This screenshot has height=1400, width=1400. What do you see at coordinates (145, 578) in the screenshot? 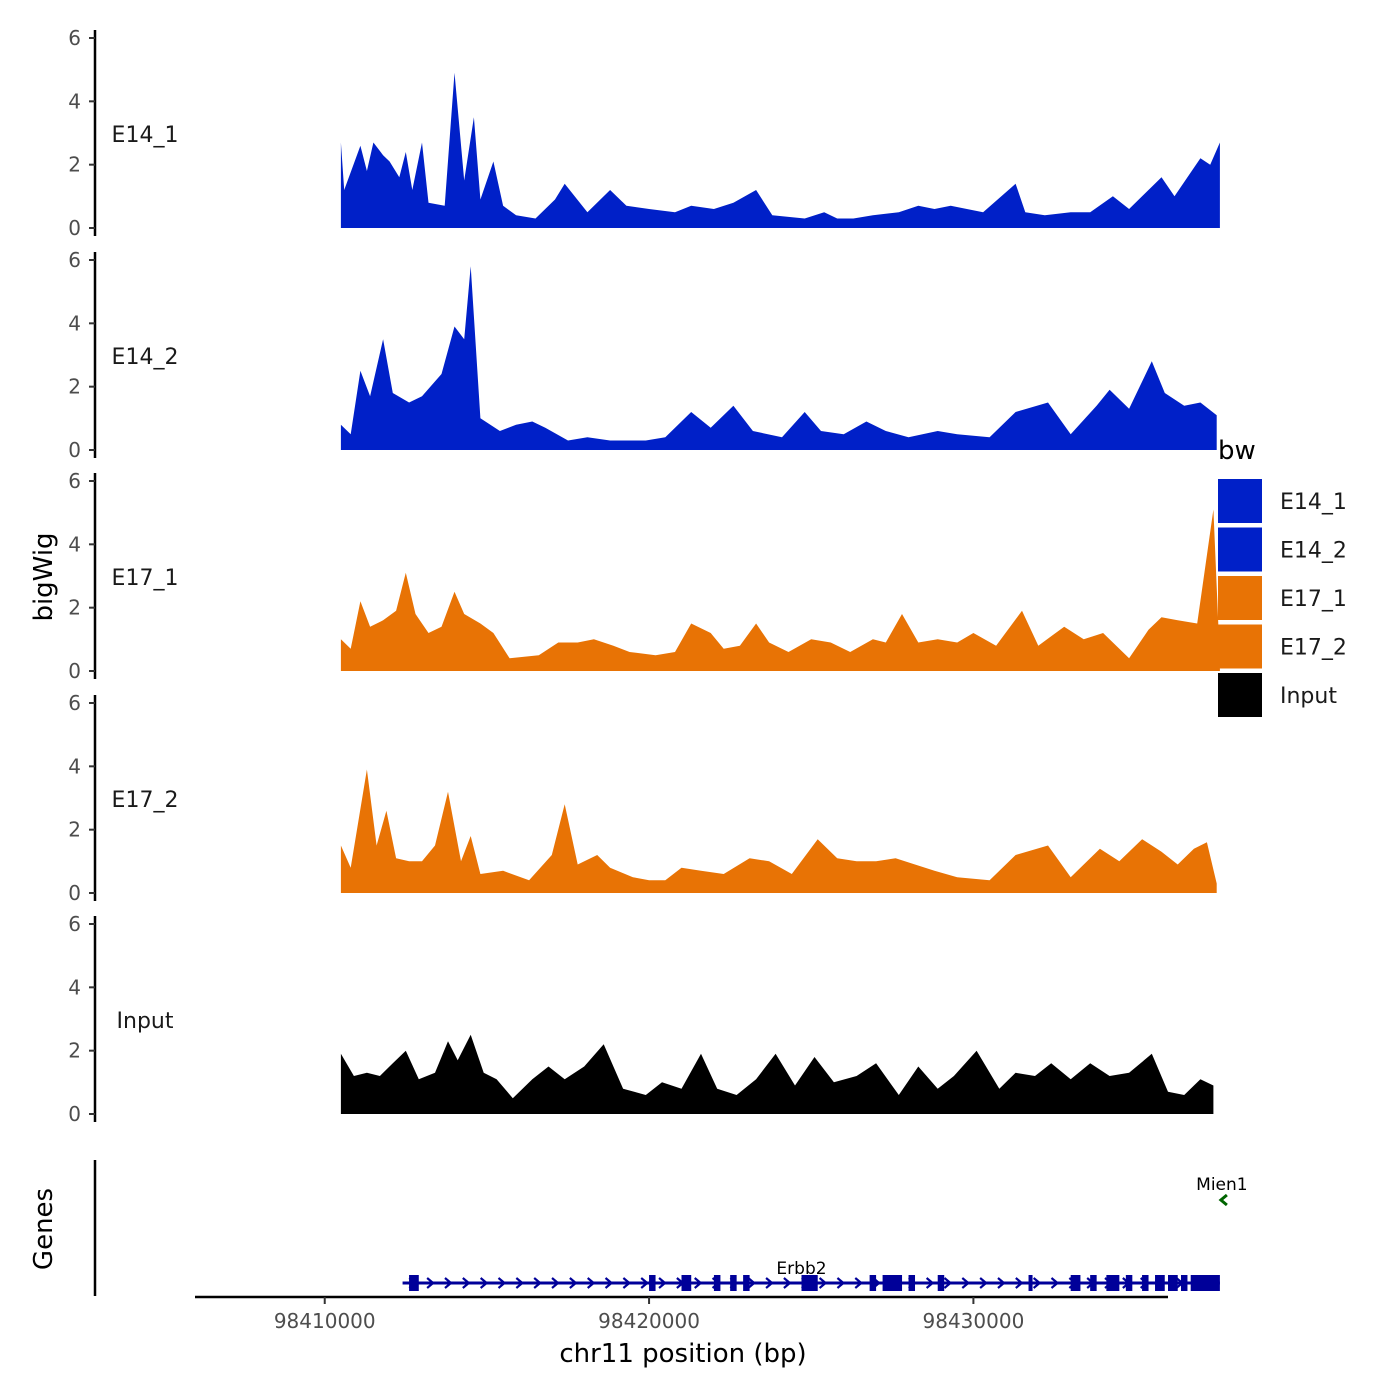
I see `track-label-E17_1: E17_1` at bounding box center [145, 578].